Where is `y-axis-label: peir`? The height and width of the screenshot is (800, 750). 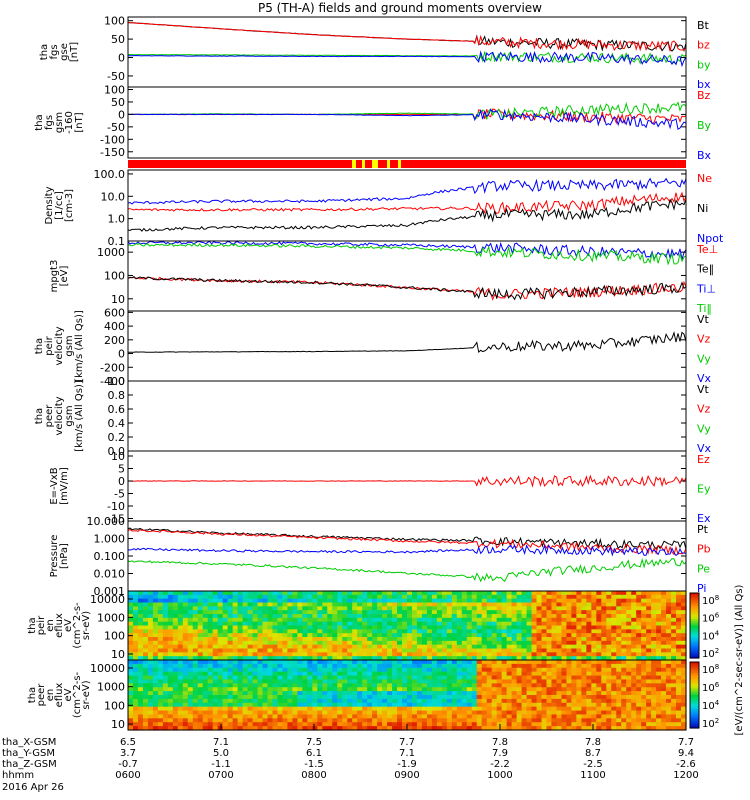
y-axis-label: peir is located at coordinates (41, 625).